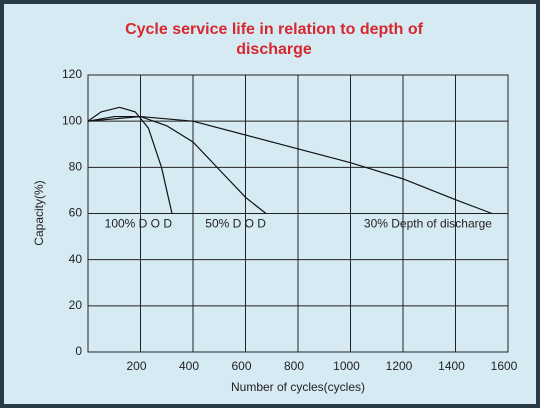  What do you see at coordinates (76, 167) in the screenshot?
I see `y-tick-label: 80` at bounding box center [76, 167].